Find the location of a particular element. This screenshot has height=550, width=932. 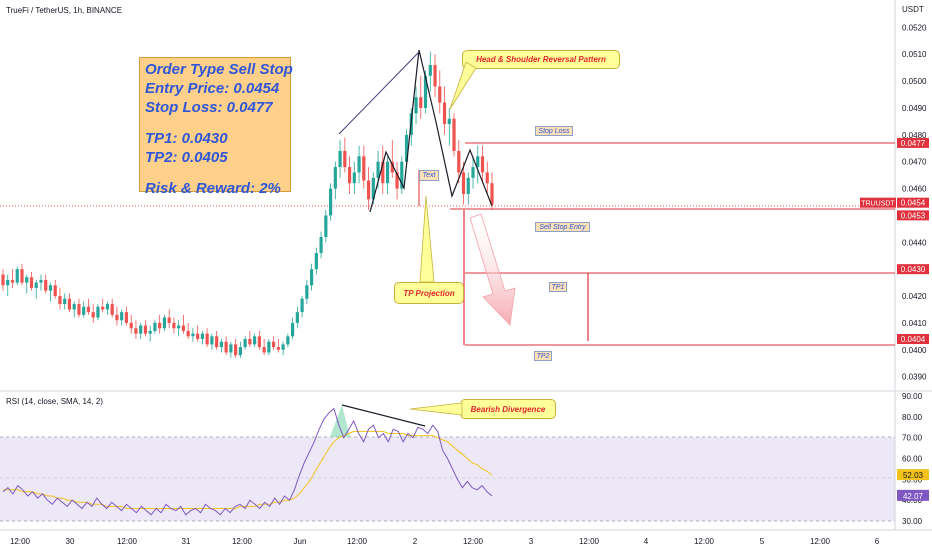

rsi-overbought-fill is located at coordinates (340, 421).